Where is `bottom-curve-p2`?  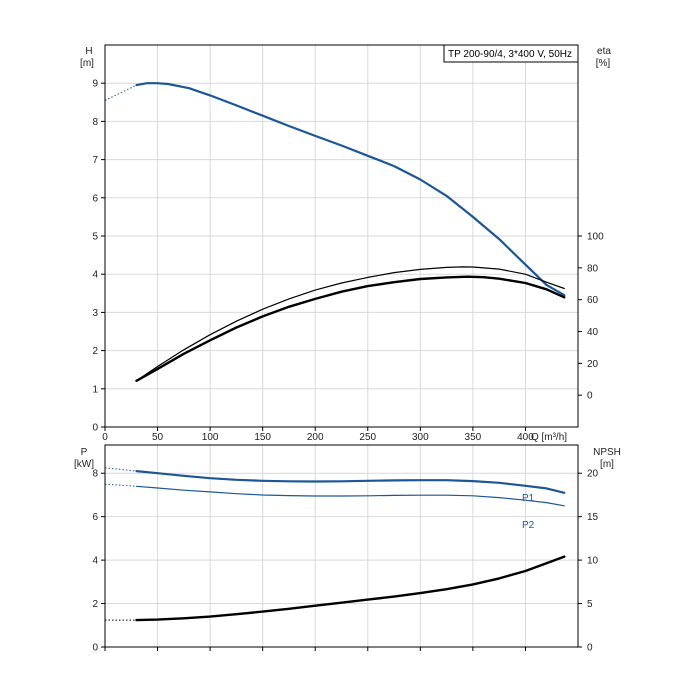
bottom-curve-p2 is located at coordinates (350, 496).